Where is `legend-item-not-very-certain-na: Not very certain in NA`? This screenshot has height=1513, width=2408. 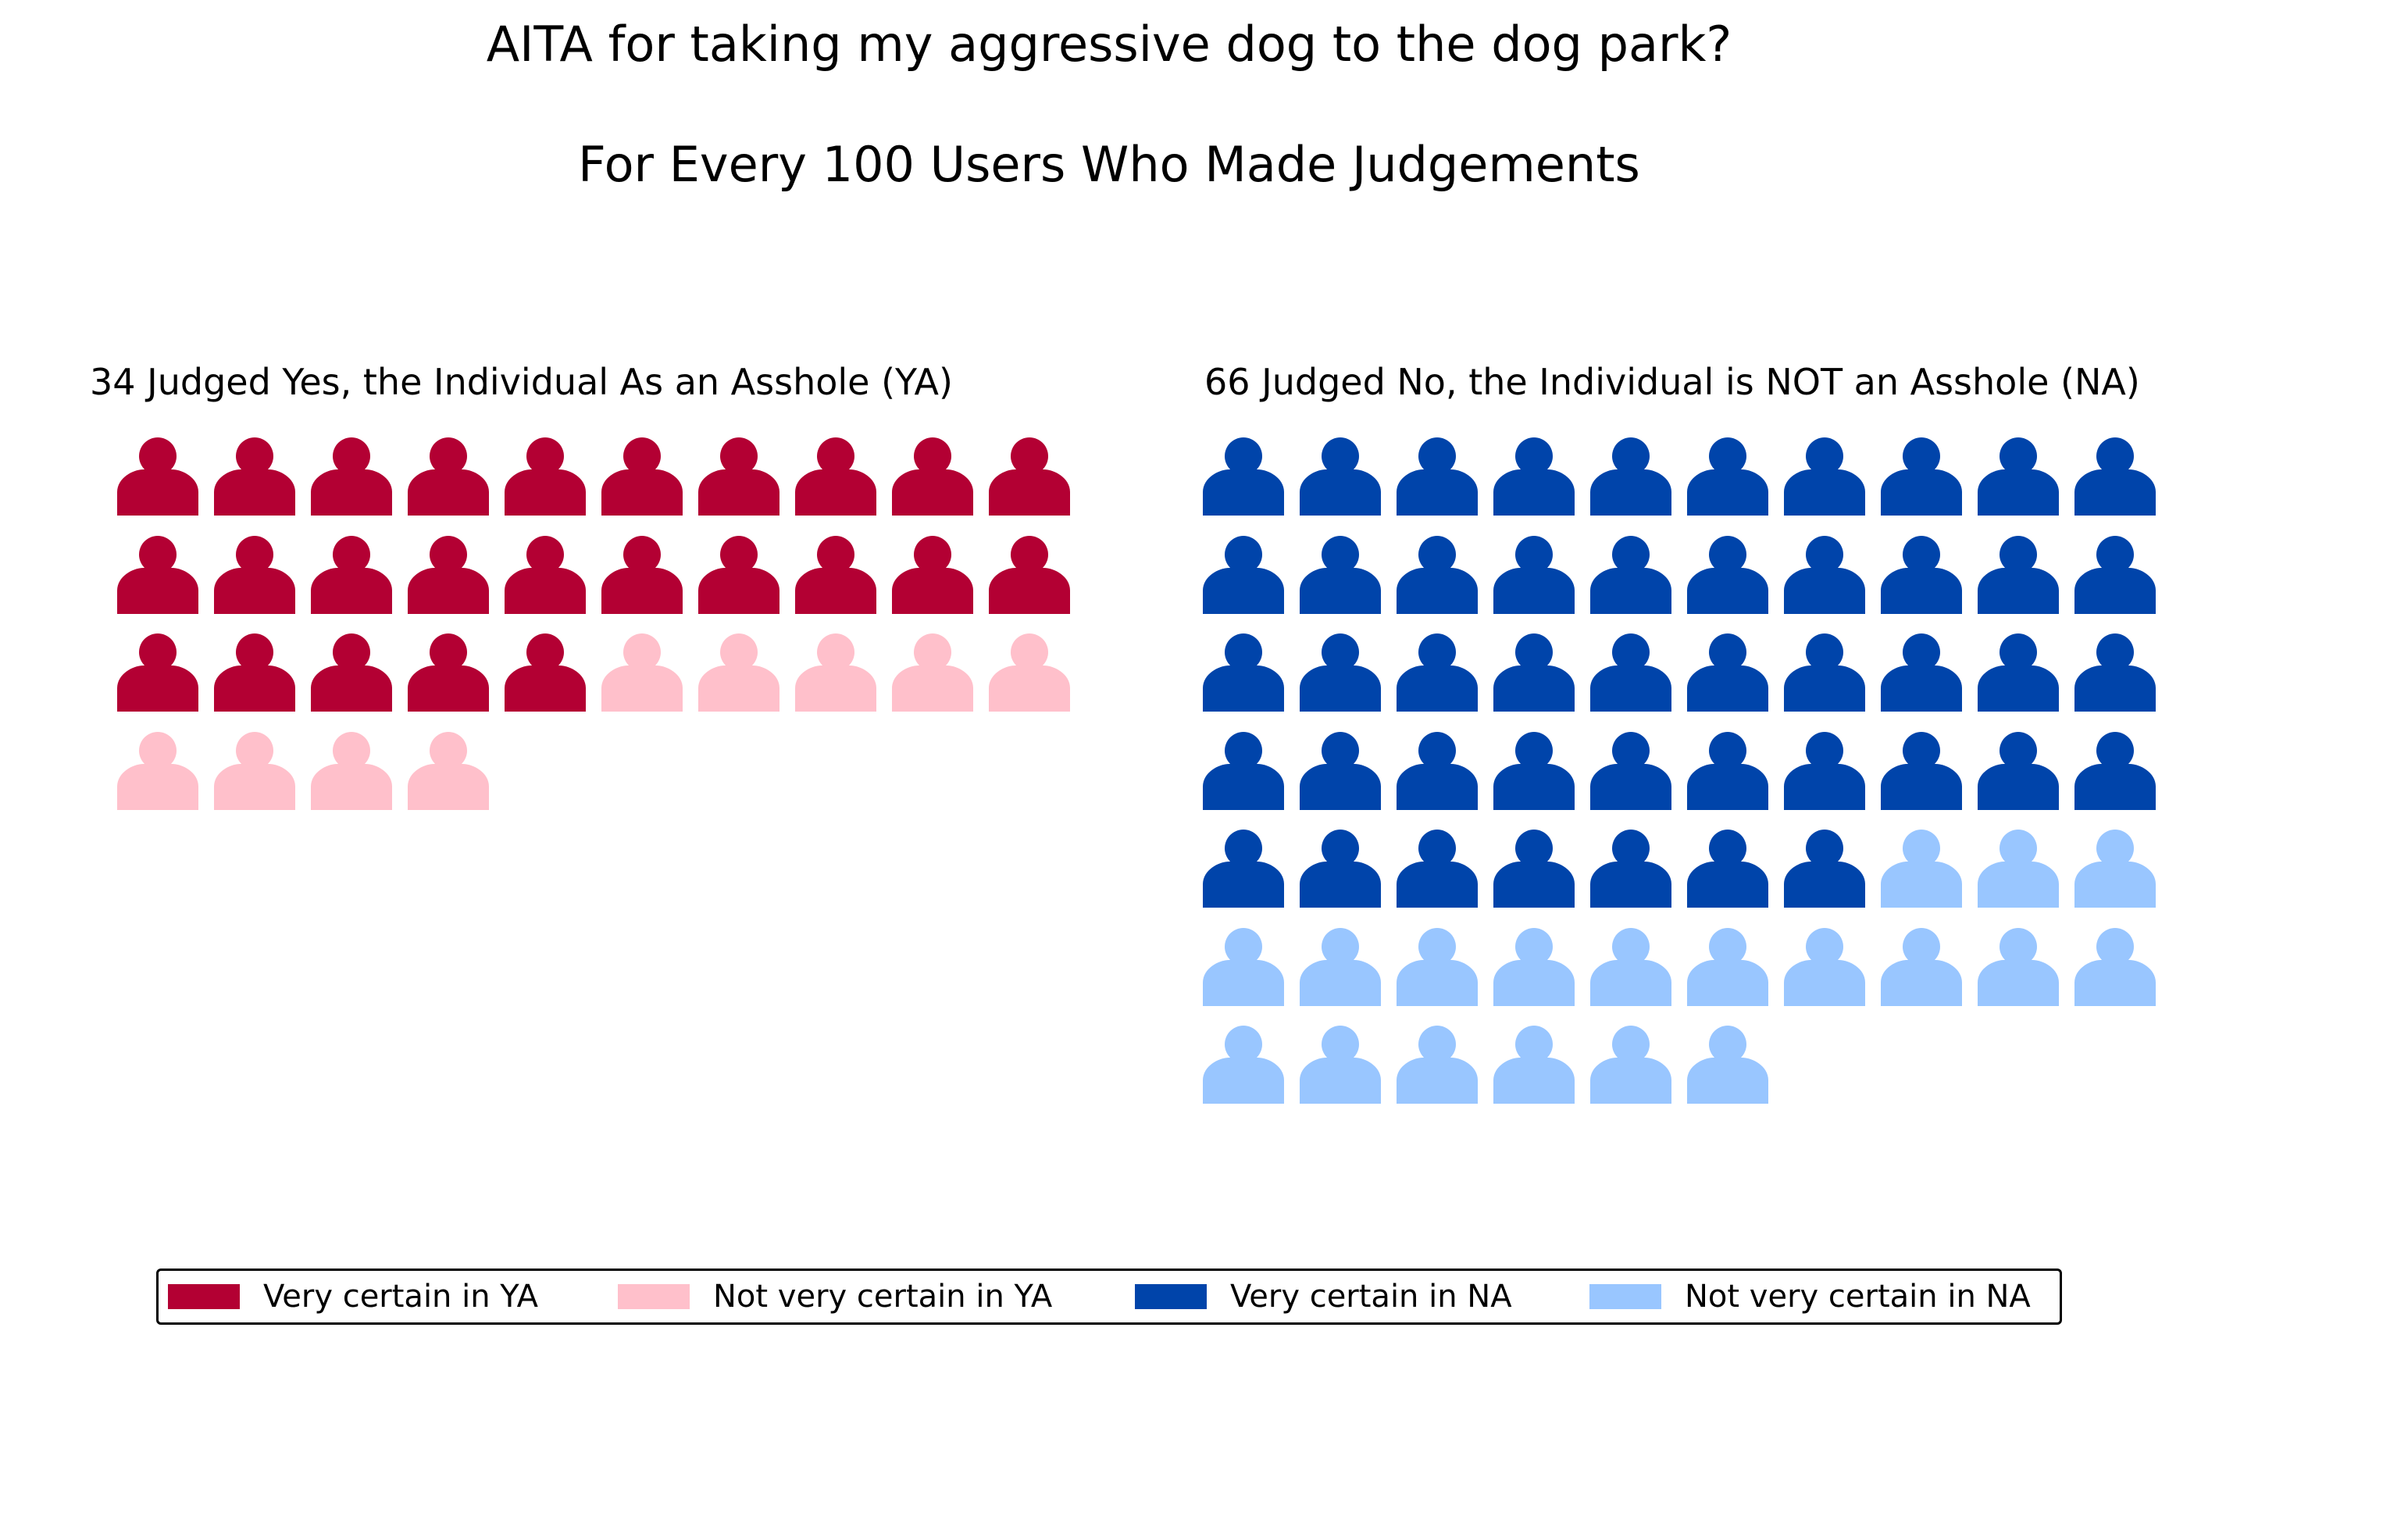
legend-item-not-very-certain-na: Not very certain in NA is located at coordinates (1810, 1296).